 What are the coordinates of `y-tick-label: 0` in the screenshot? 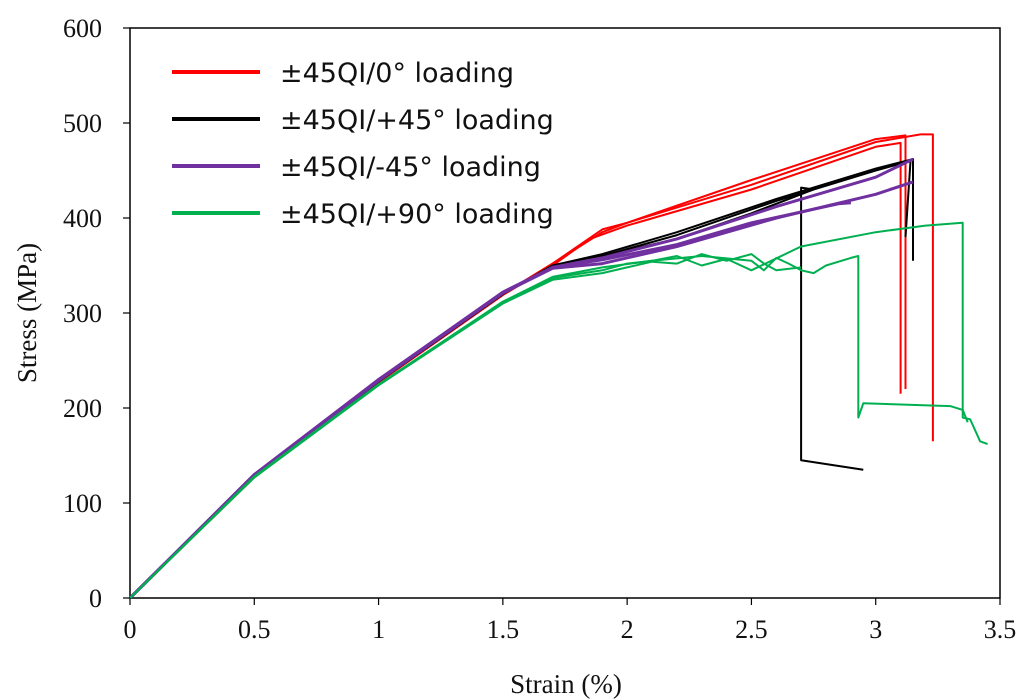 It's located at (95, 598).